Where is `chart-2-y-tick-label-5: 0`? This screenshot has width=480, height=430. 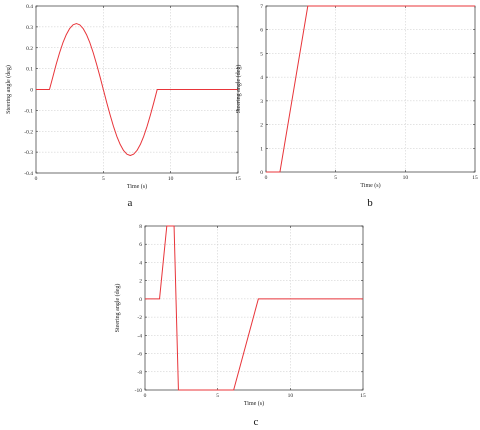
chart-2-y-tick-label-5: 0 is located at coordinates (140, 300).